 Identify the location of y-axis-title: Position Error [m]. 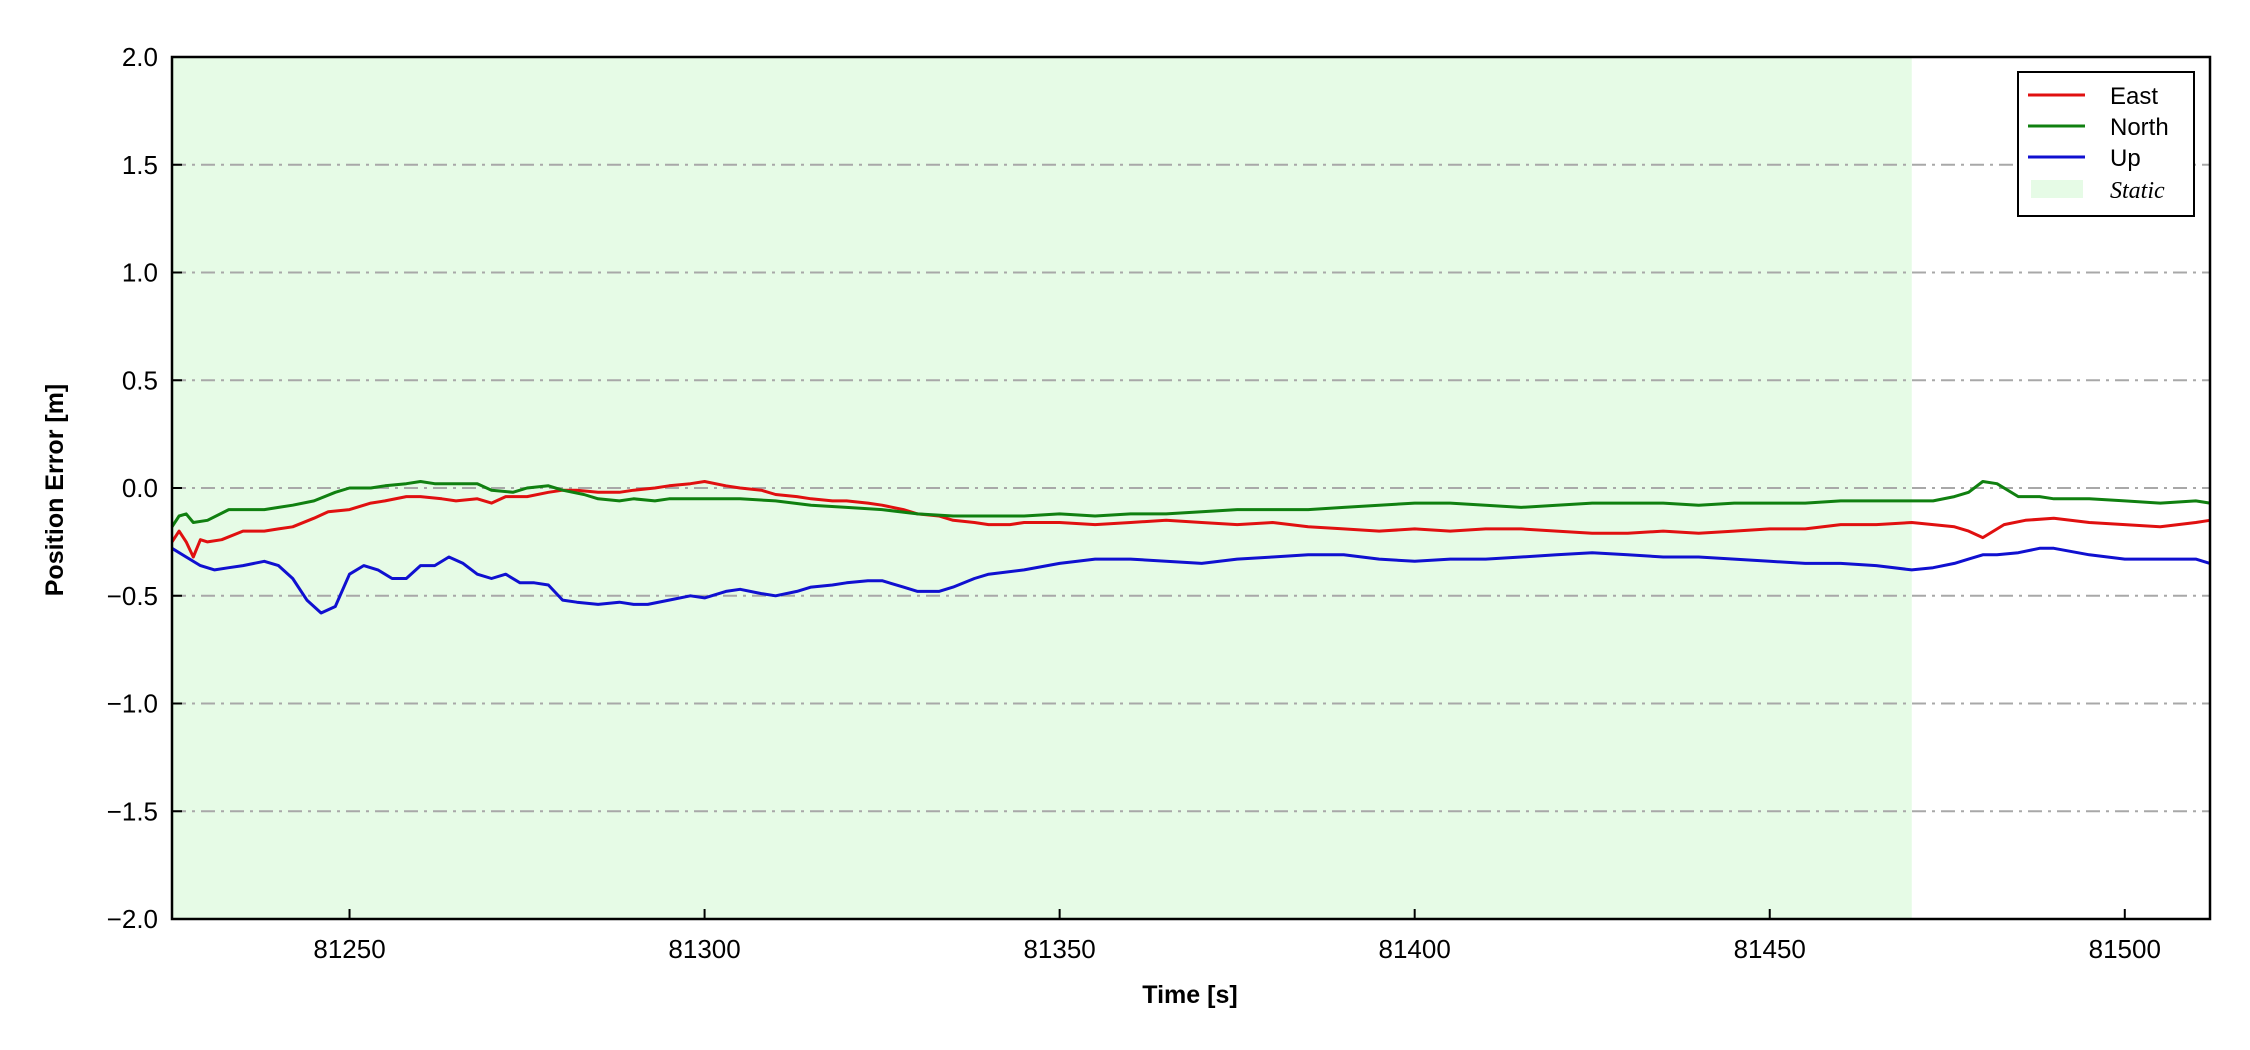
(55, 490).